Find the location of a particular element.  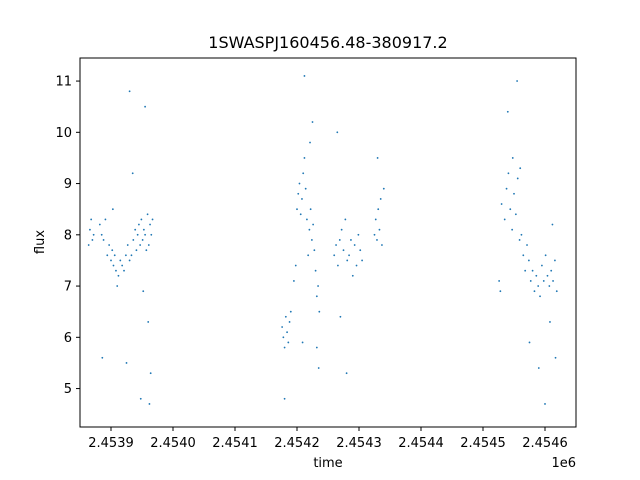

x-tick-label: 2.4541 is located at coordinates (235, 443).